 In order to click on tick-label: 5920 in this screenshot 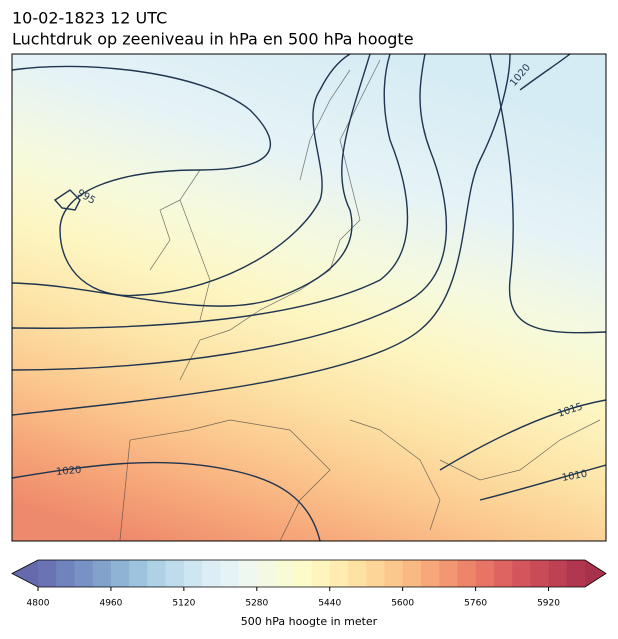, I will do `click(548, 604)`.